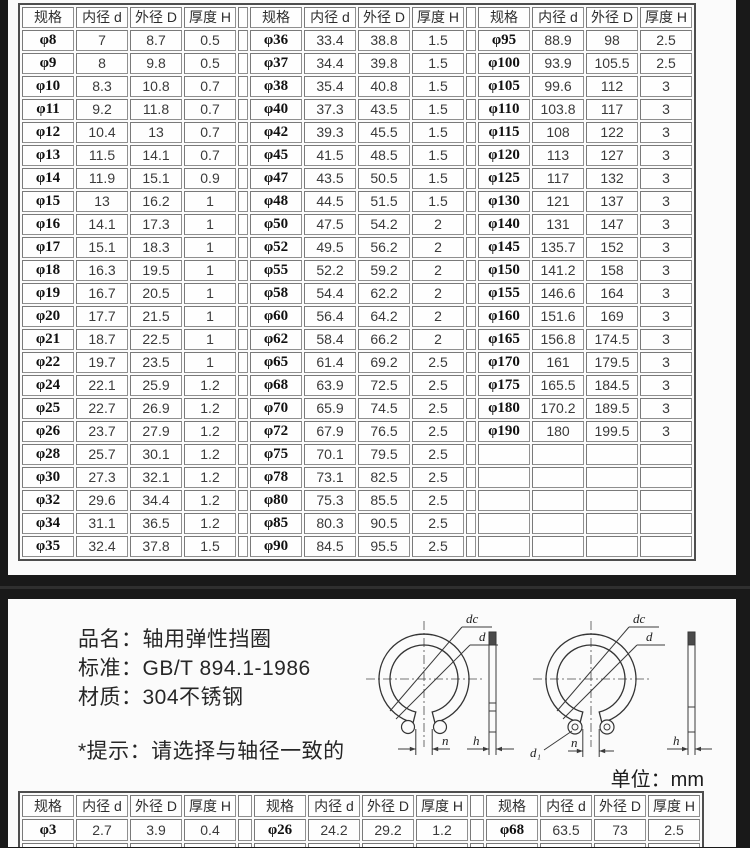  Describe the element at coordinates (48, 155) in the screenshot. I see `spec-cell: φ13` at that location.